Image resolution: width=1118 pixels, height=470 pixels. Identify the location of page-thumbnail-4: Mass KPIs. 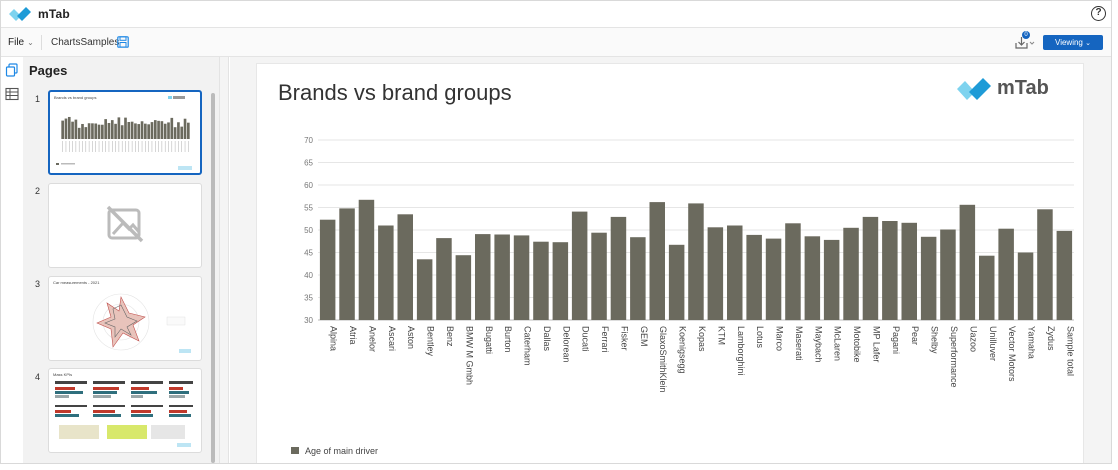
(125, 410).